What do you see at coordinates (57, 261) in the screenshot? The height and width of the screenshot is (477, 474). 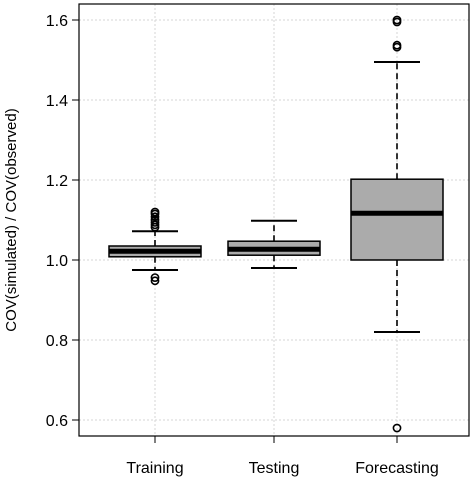 I see `y-tick-label: 1.0` at bounding box center [57, 261].